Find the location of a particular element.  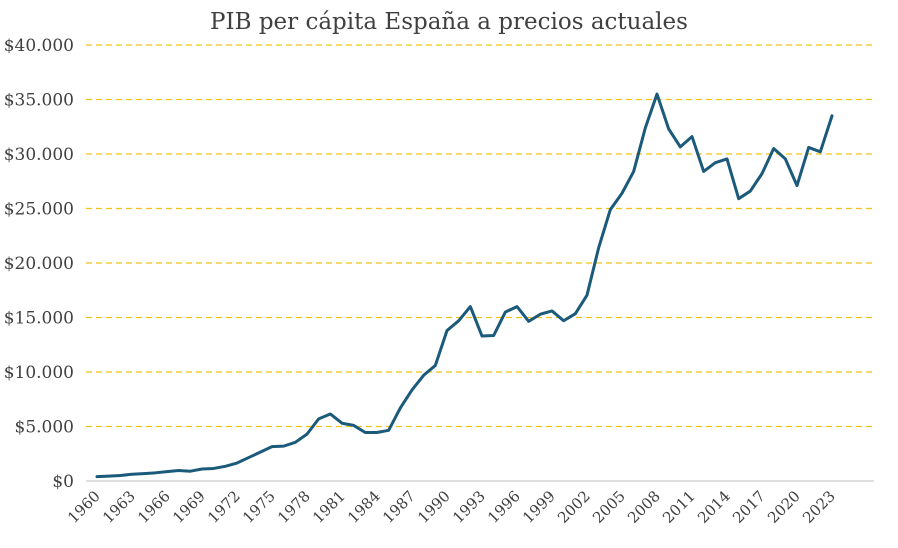

x-tick-label: 2002 is located at coordinates (574, 507).